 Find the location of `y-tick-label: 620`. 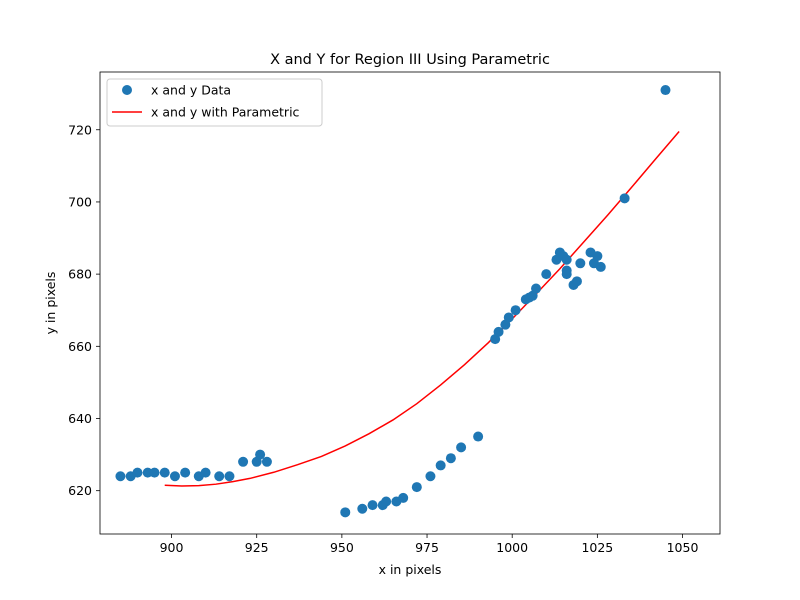

y-tick-label: 620 is located at coordinates (80, 490).